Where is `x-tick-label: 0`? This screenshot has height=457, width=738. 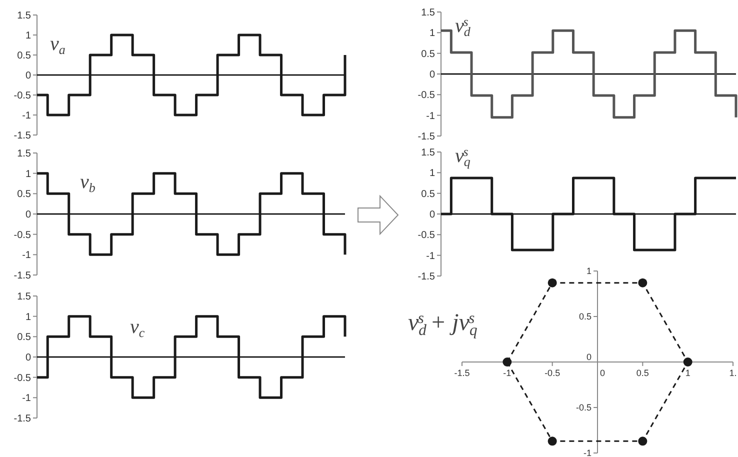
x-tick-label: 0 is located at coordinates (603, 373).